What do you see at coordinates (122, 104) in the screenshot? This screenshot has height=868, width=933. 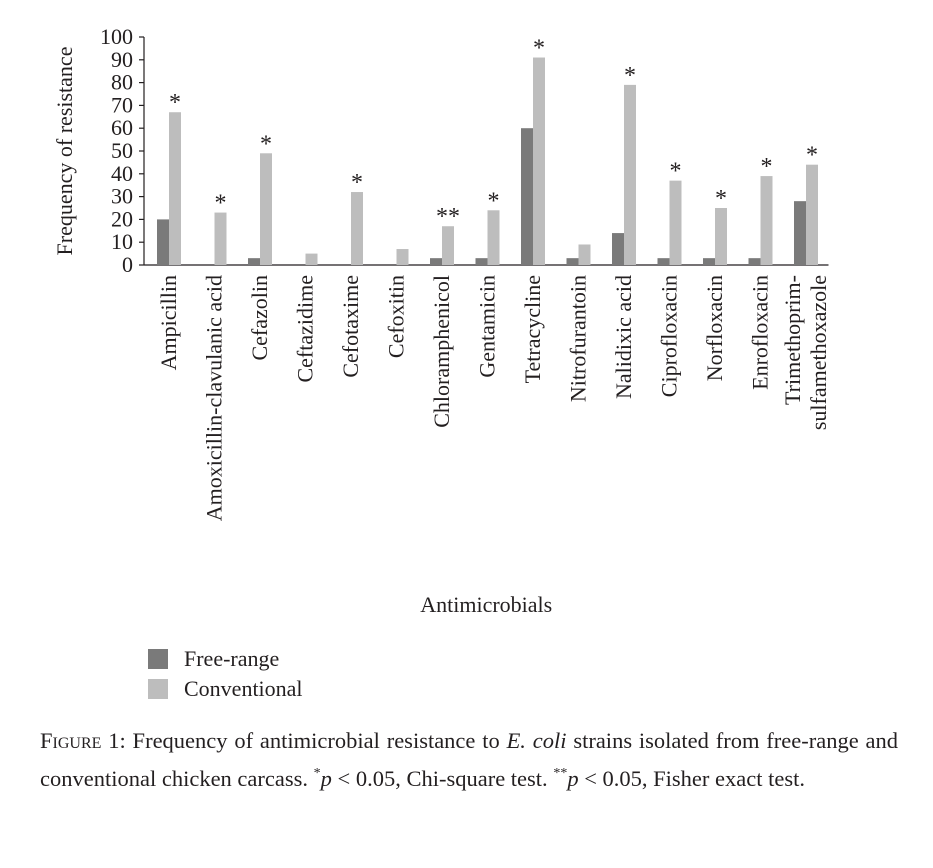 I see `y-tick-label: 70` at bounding box center [122, 104].